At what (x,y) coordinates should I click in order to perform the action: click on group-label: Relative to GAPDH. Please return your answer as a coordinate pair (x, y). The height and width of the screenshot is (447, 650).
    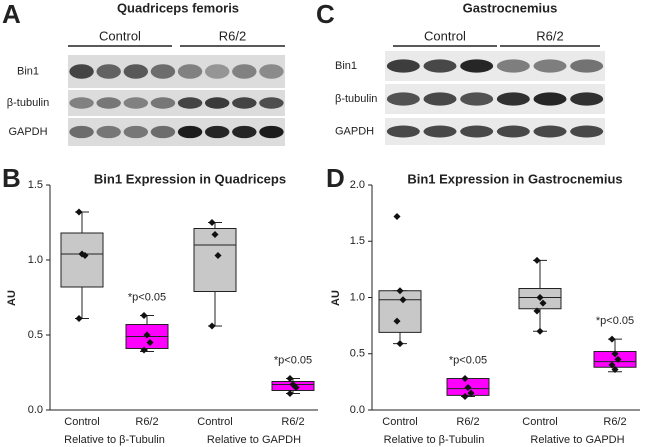
    Looking at the image, I should click on (254, 440).